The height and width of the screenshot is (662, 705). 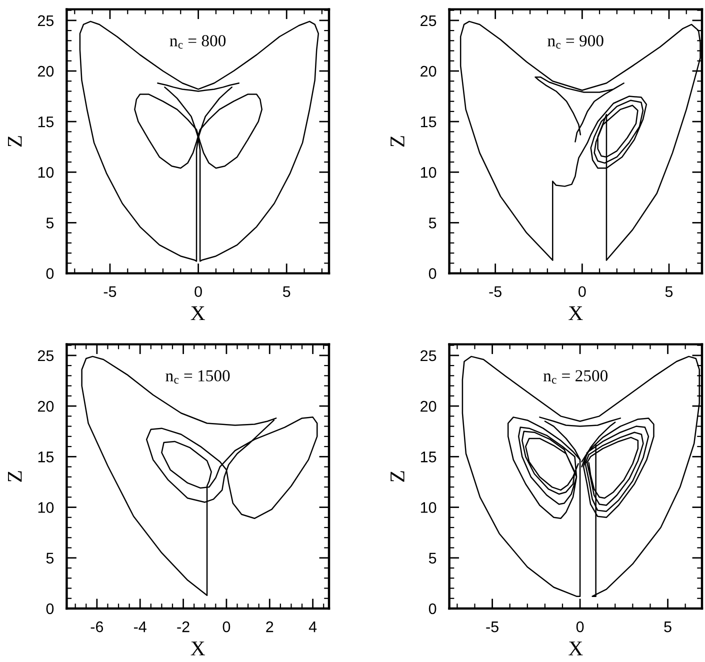 I want to click on x-tick-label: -6, so click(x=97, y=626).